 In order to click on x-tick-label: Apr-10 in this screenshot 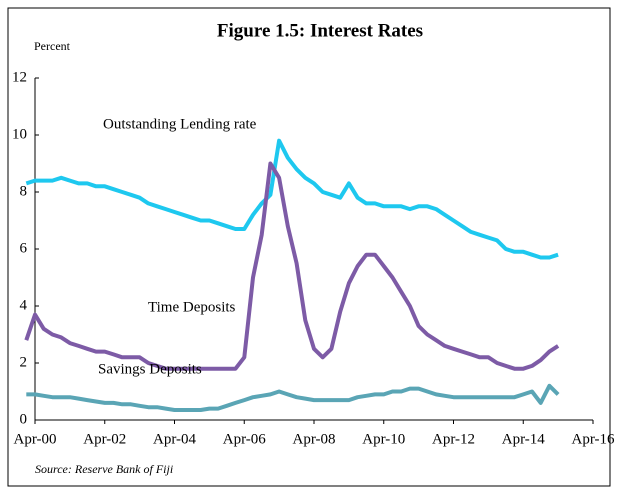, I will do `click(383, 439)`.